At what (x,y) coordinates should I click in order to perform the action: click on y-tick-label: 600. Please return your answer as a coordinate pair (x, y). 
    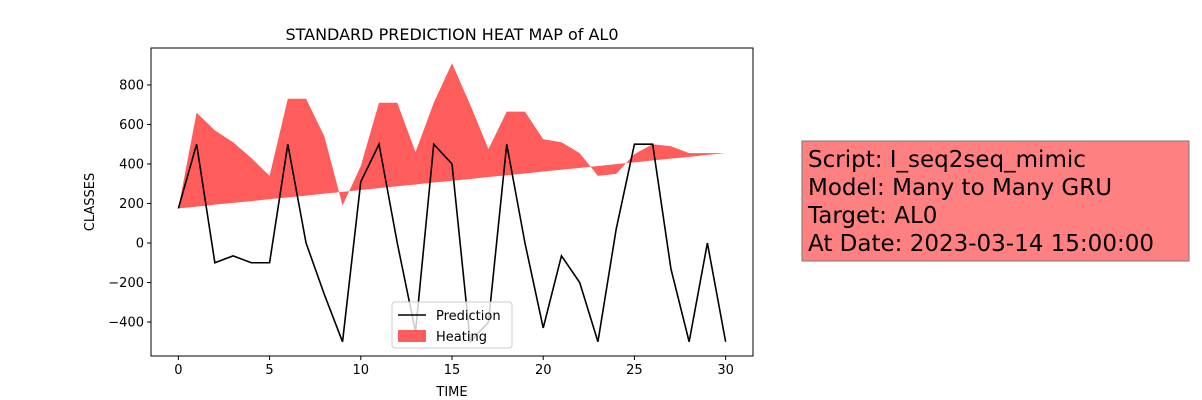
    Looking at the image, I should click on (131, 125).